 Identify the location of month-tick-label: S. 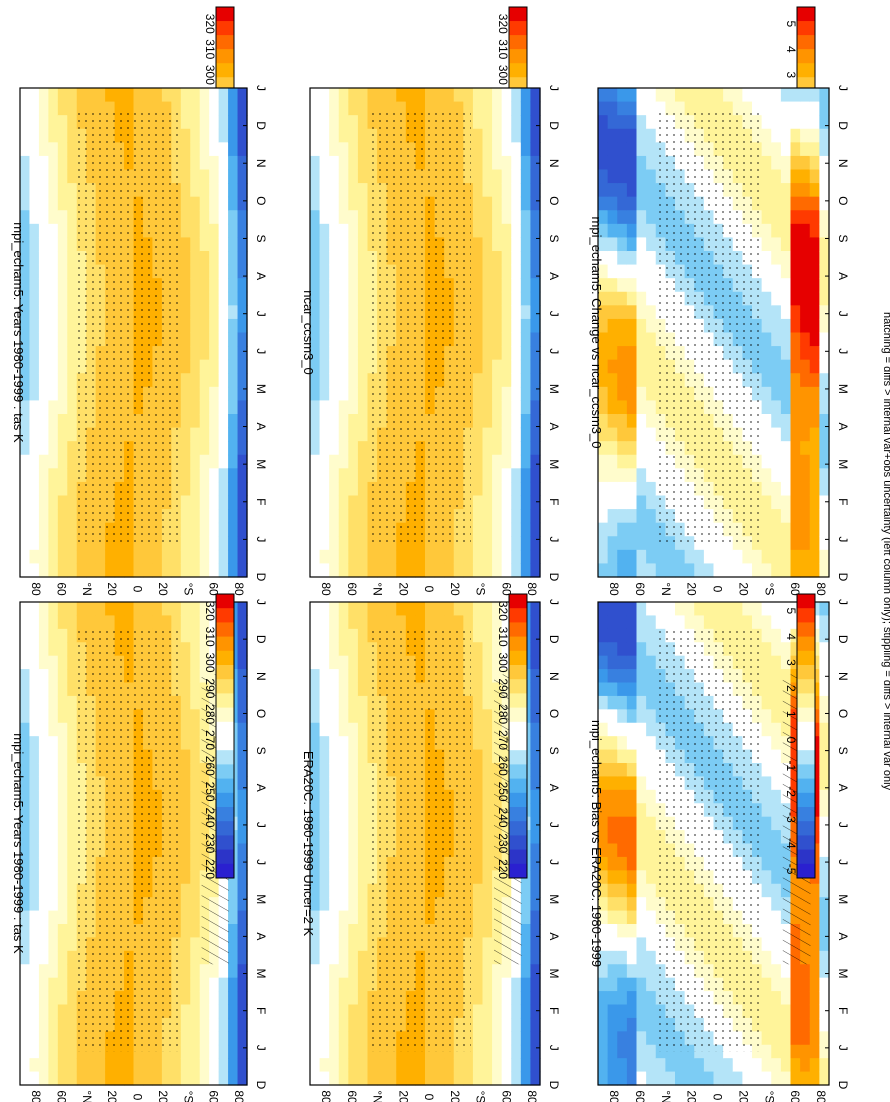
(554, 238).